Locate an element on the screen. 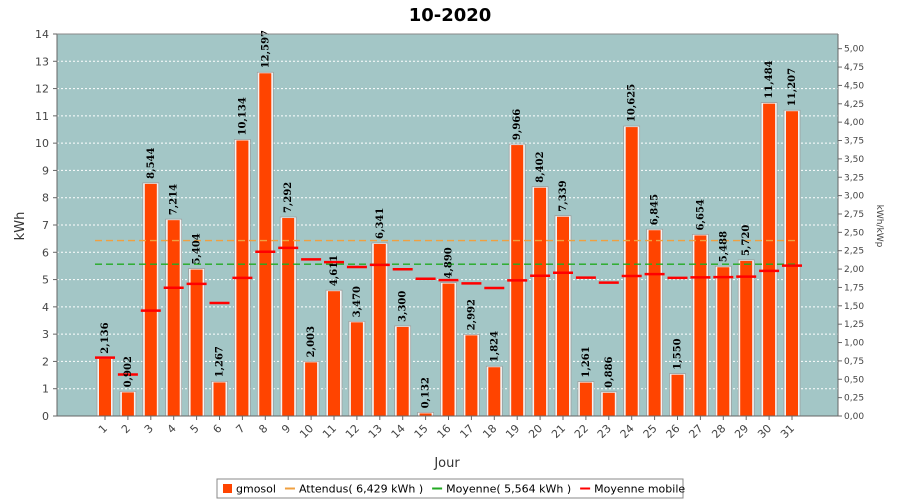  y-tick-label: 12 is located at coordinates (42, 89).